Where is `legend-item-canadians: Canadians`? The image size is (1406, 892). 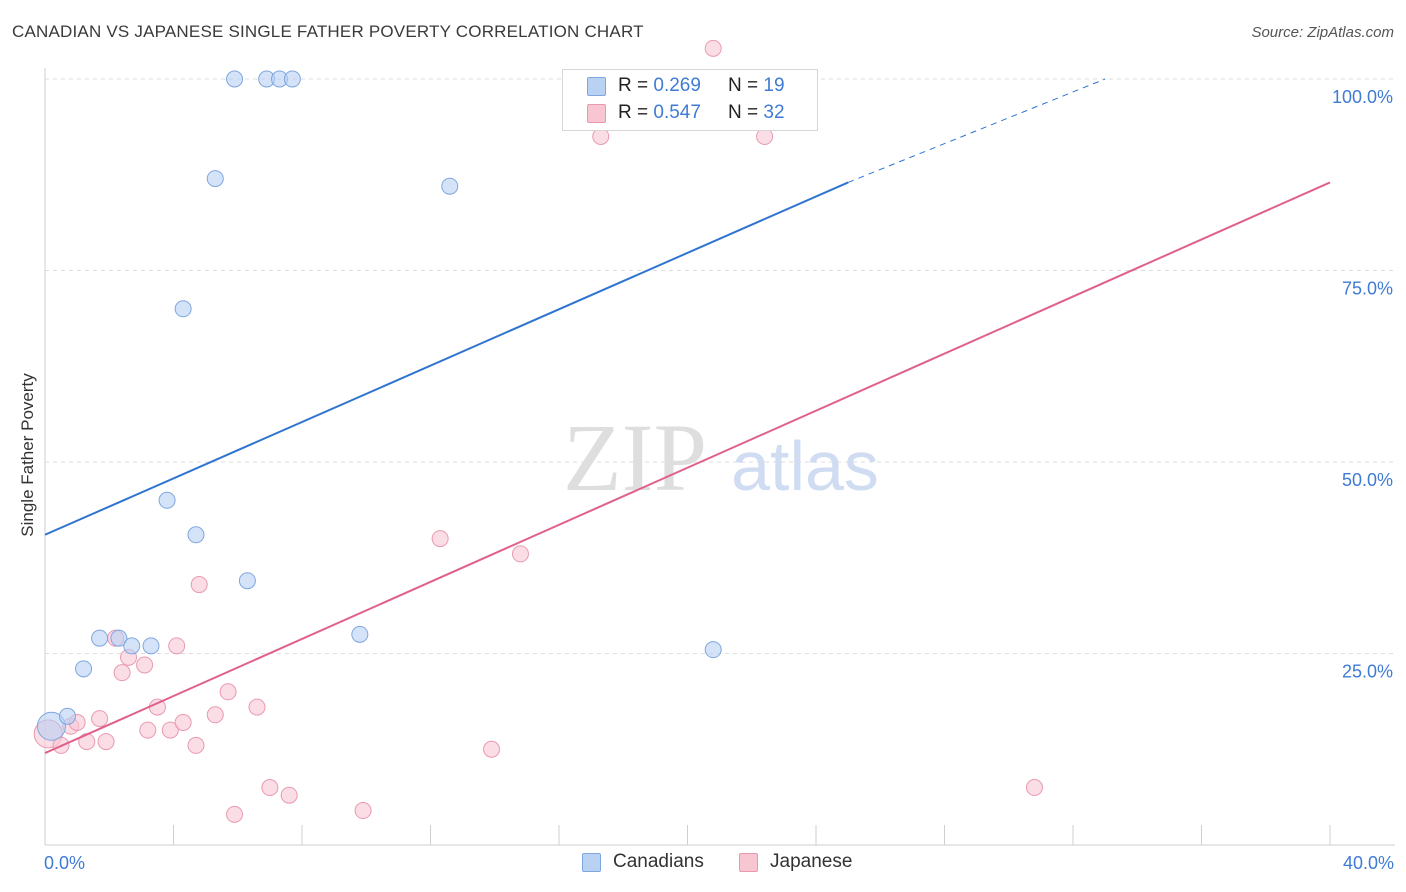 legend-item-canadians: Canadians is located at coordinates (643, 862).